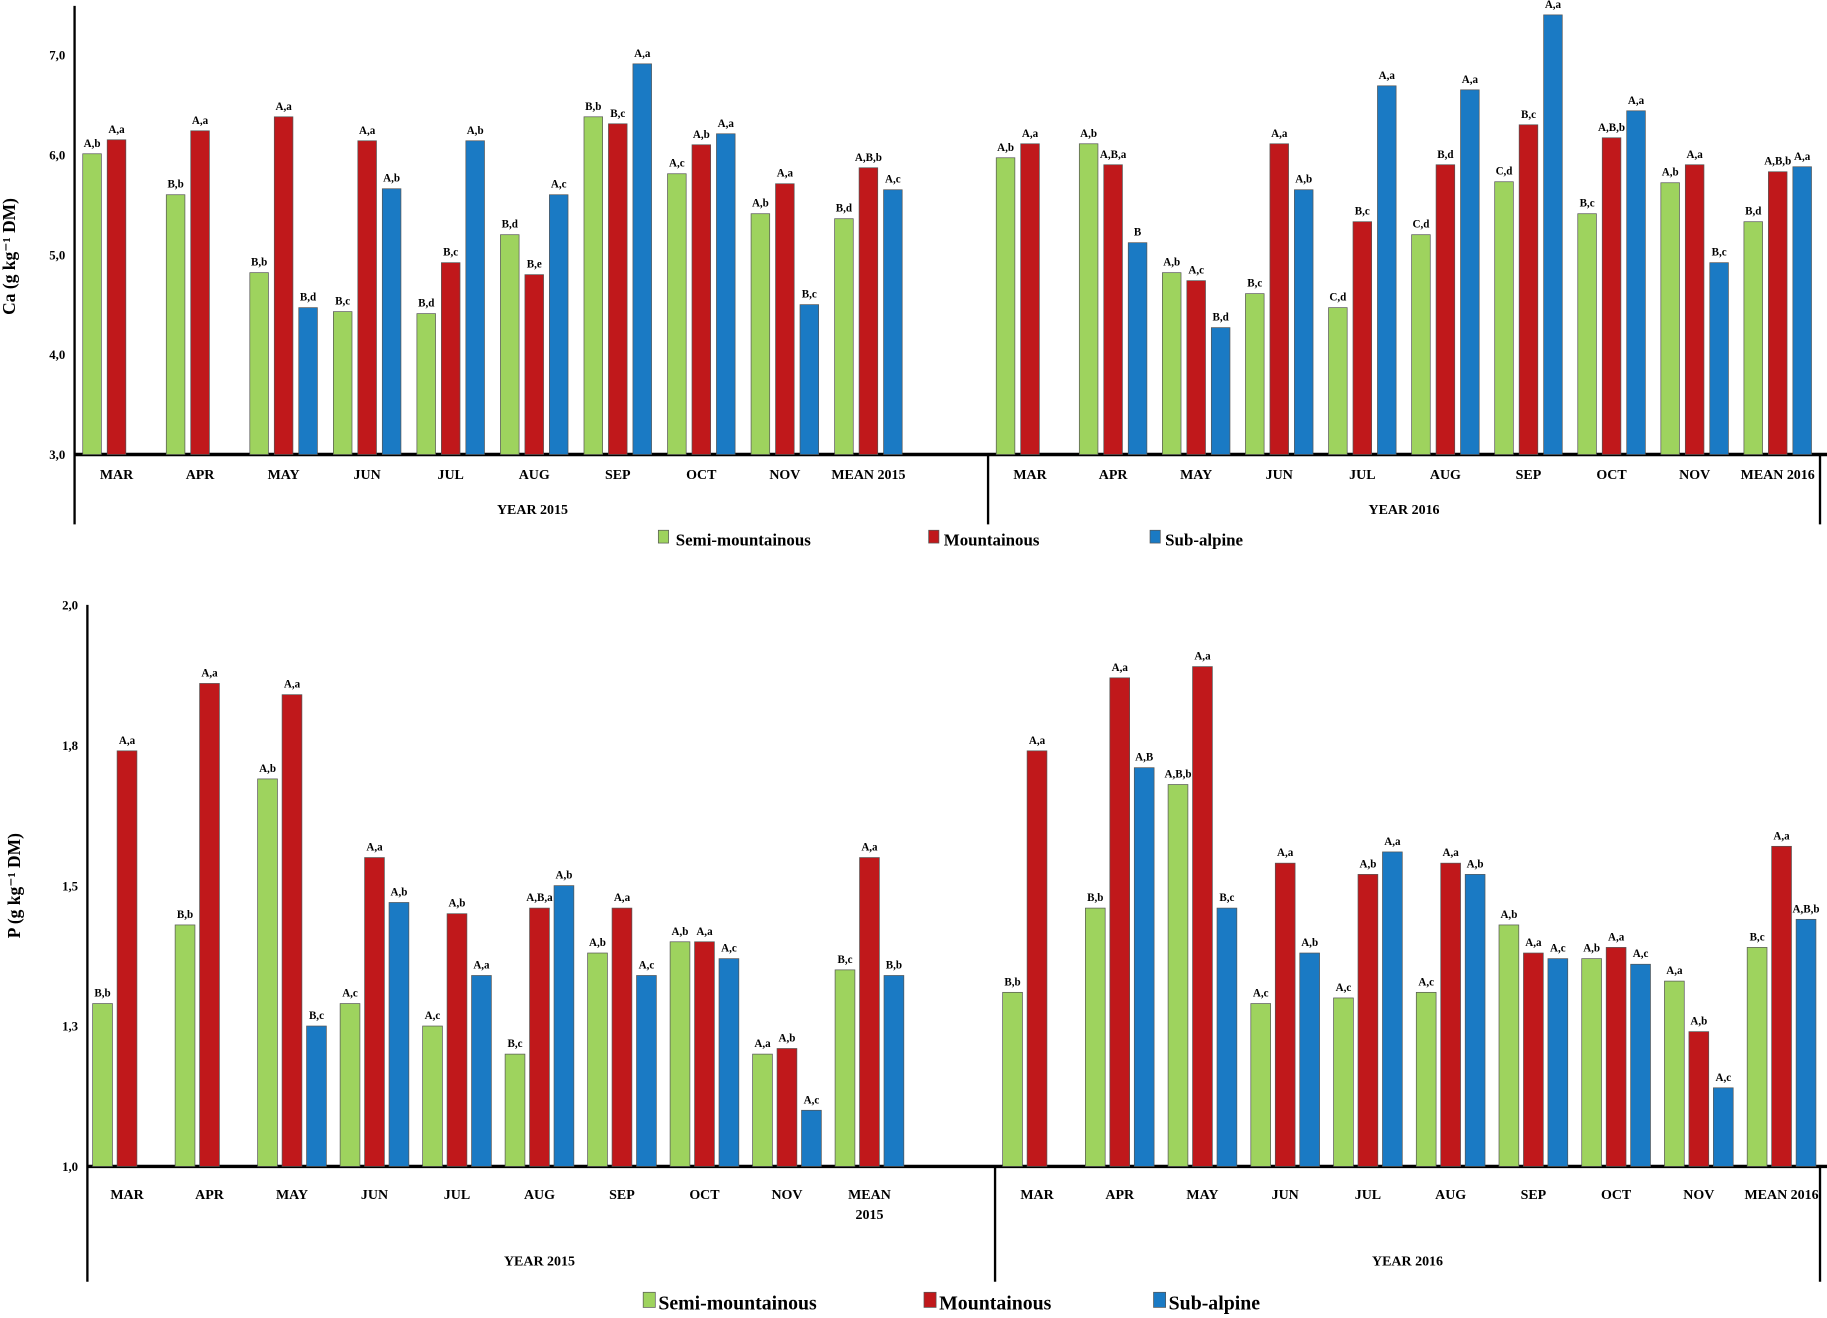  What do you see at coordinates (9, 256) in the screenshot?
I see `y-axis-label: Ca (g kg⁻¹ DM)` at bounding box center [9, 256].